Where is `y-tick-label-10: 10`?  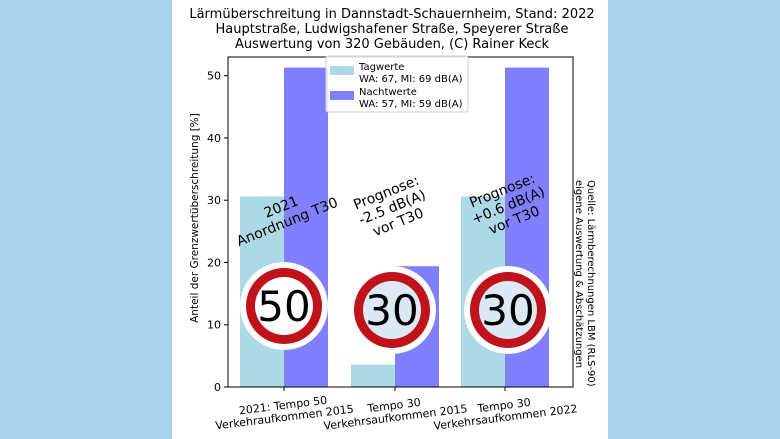 y-tick-label-10: 10 is located at coordinates (214, 325).